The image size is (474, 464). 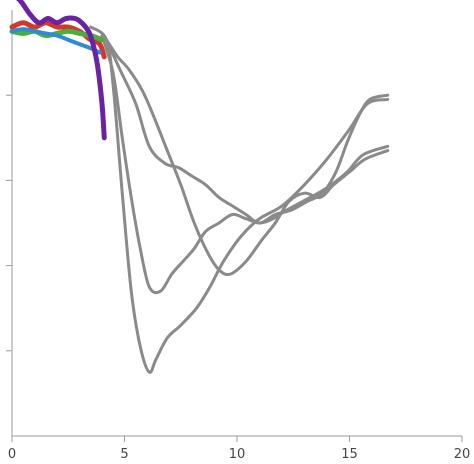 I want to click on blue-series-line, so click(x=56, y=41).